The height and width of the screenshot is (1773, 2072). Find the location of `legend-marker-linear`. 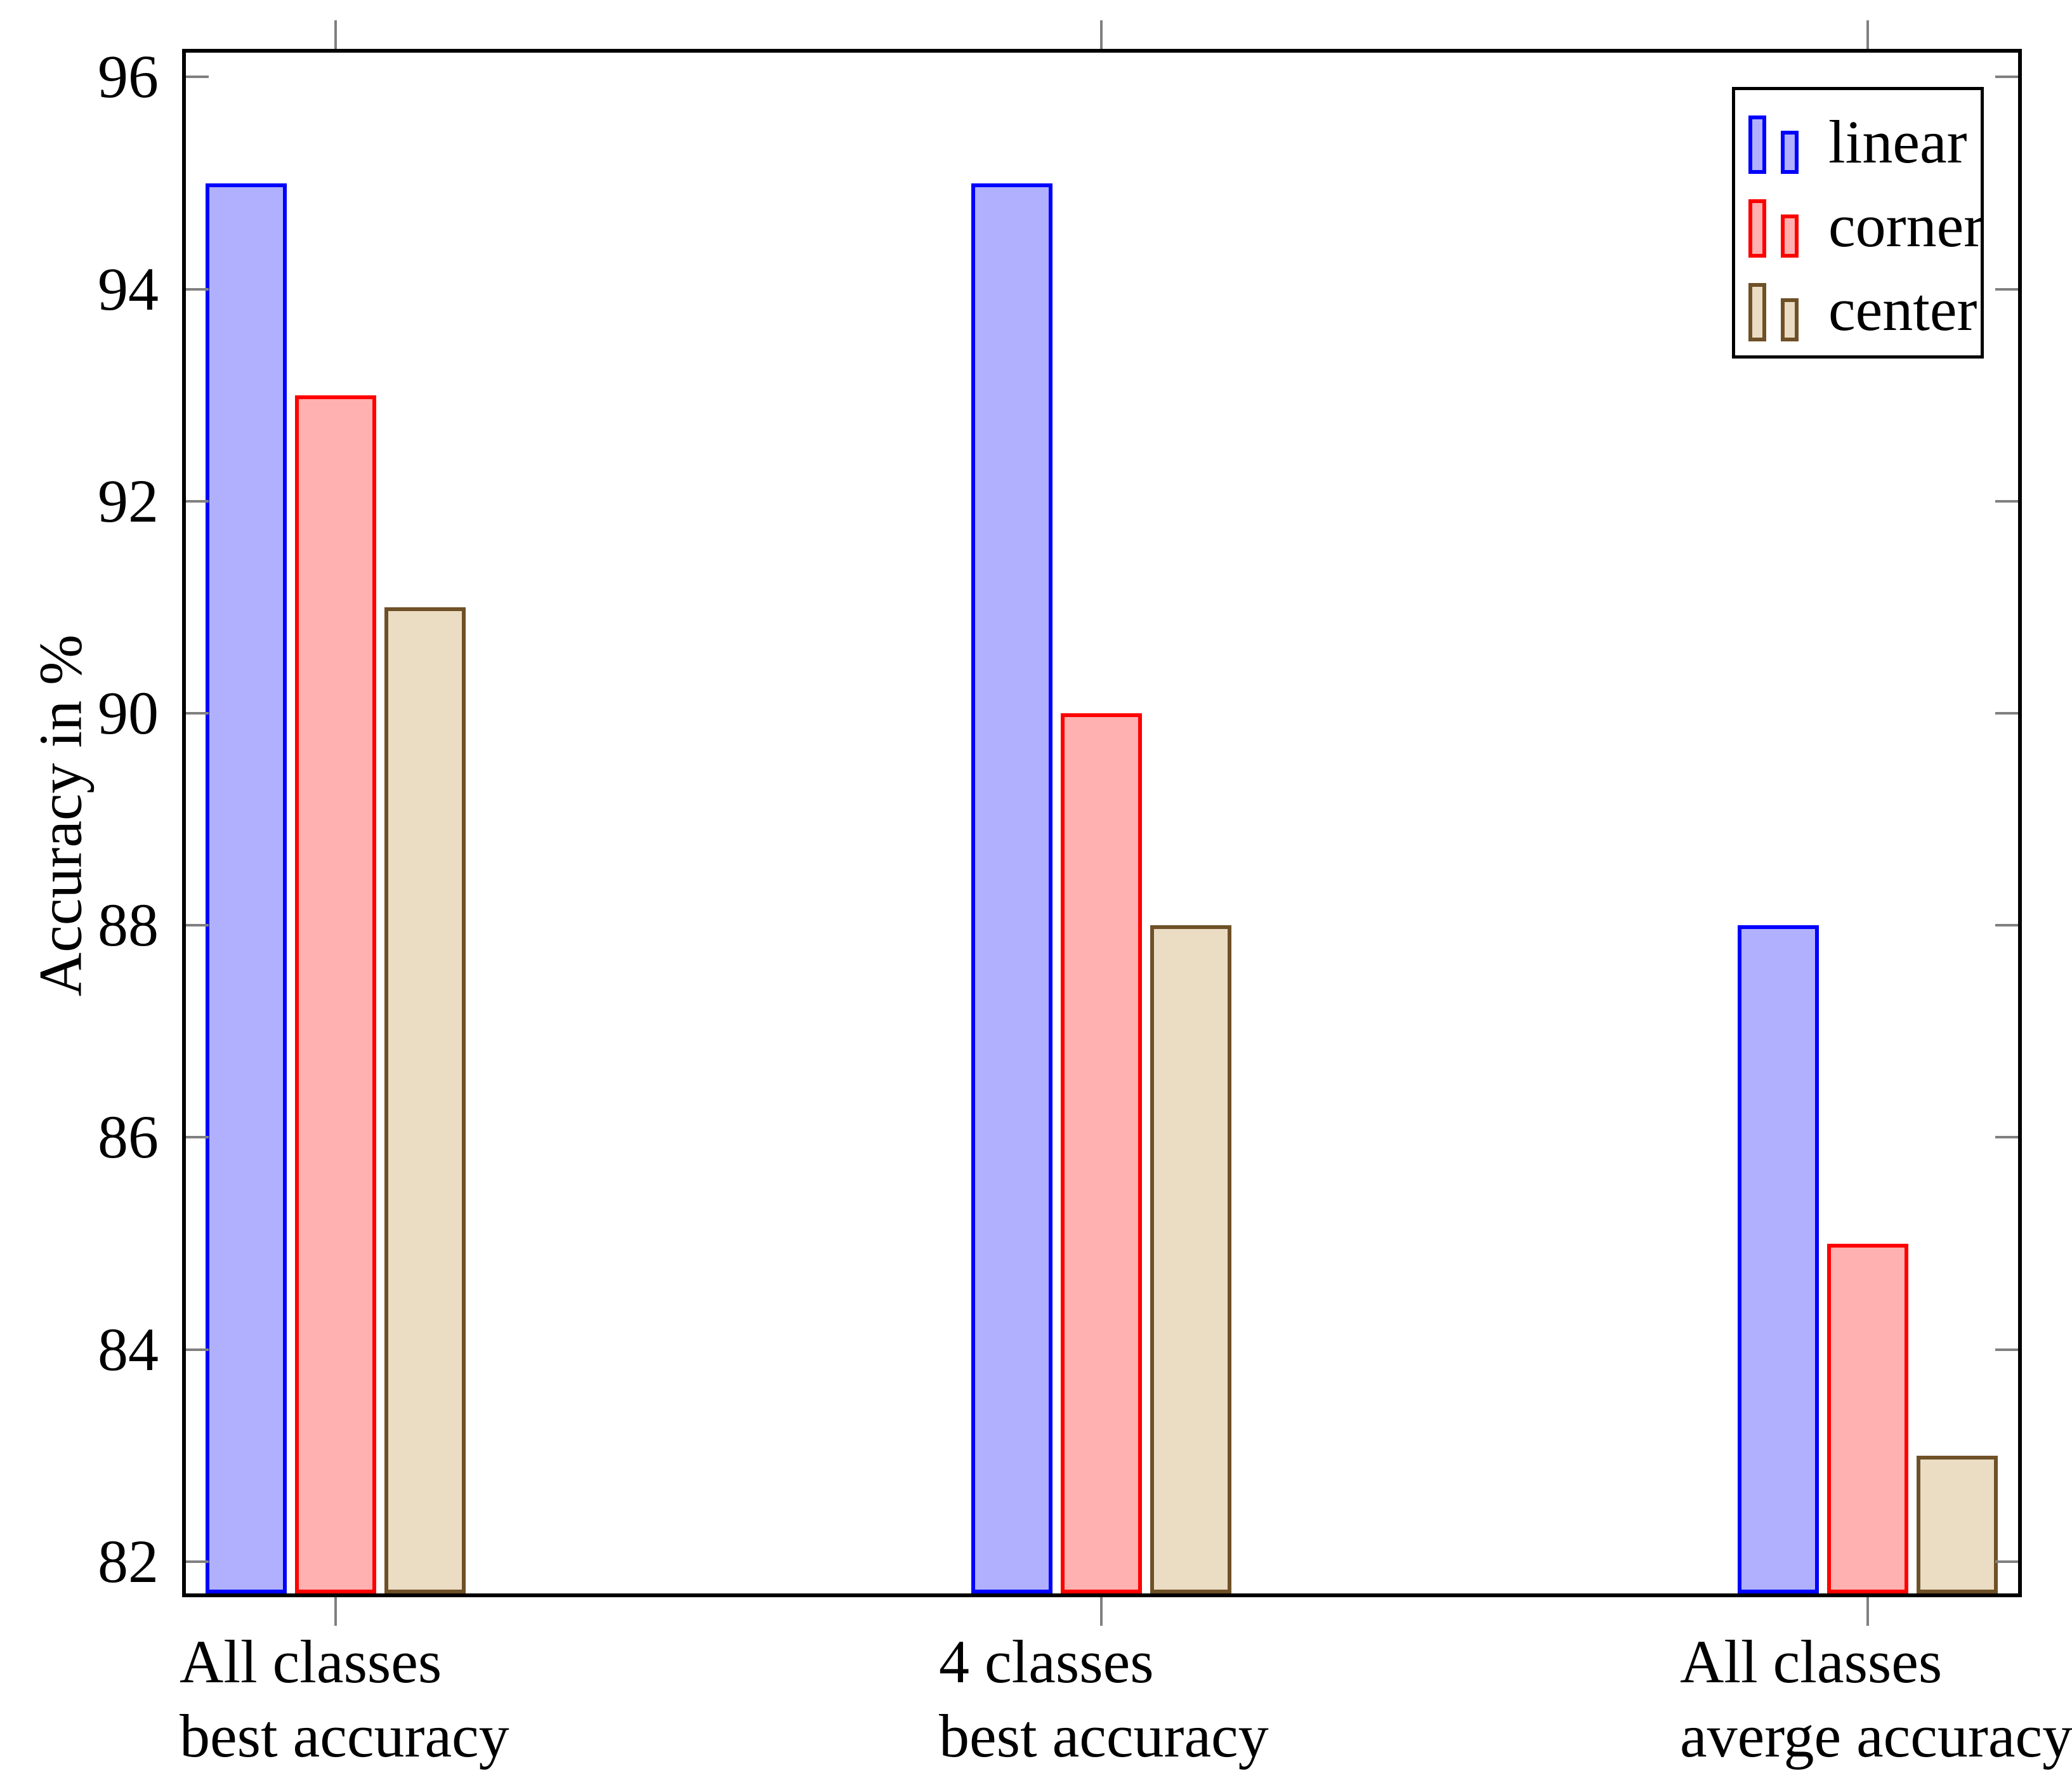

legend-marker-linear is located at coordinates (1781, 145).